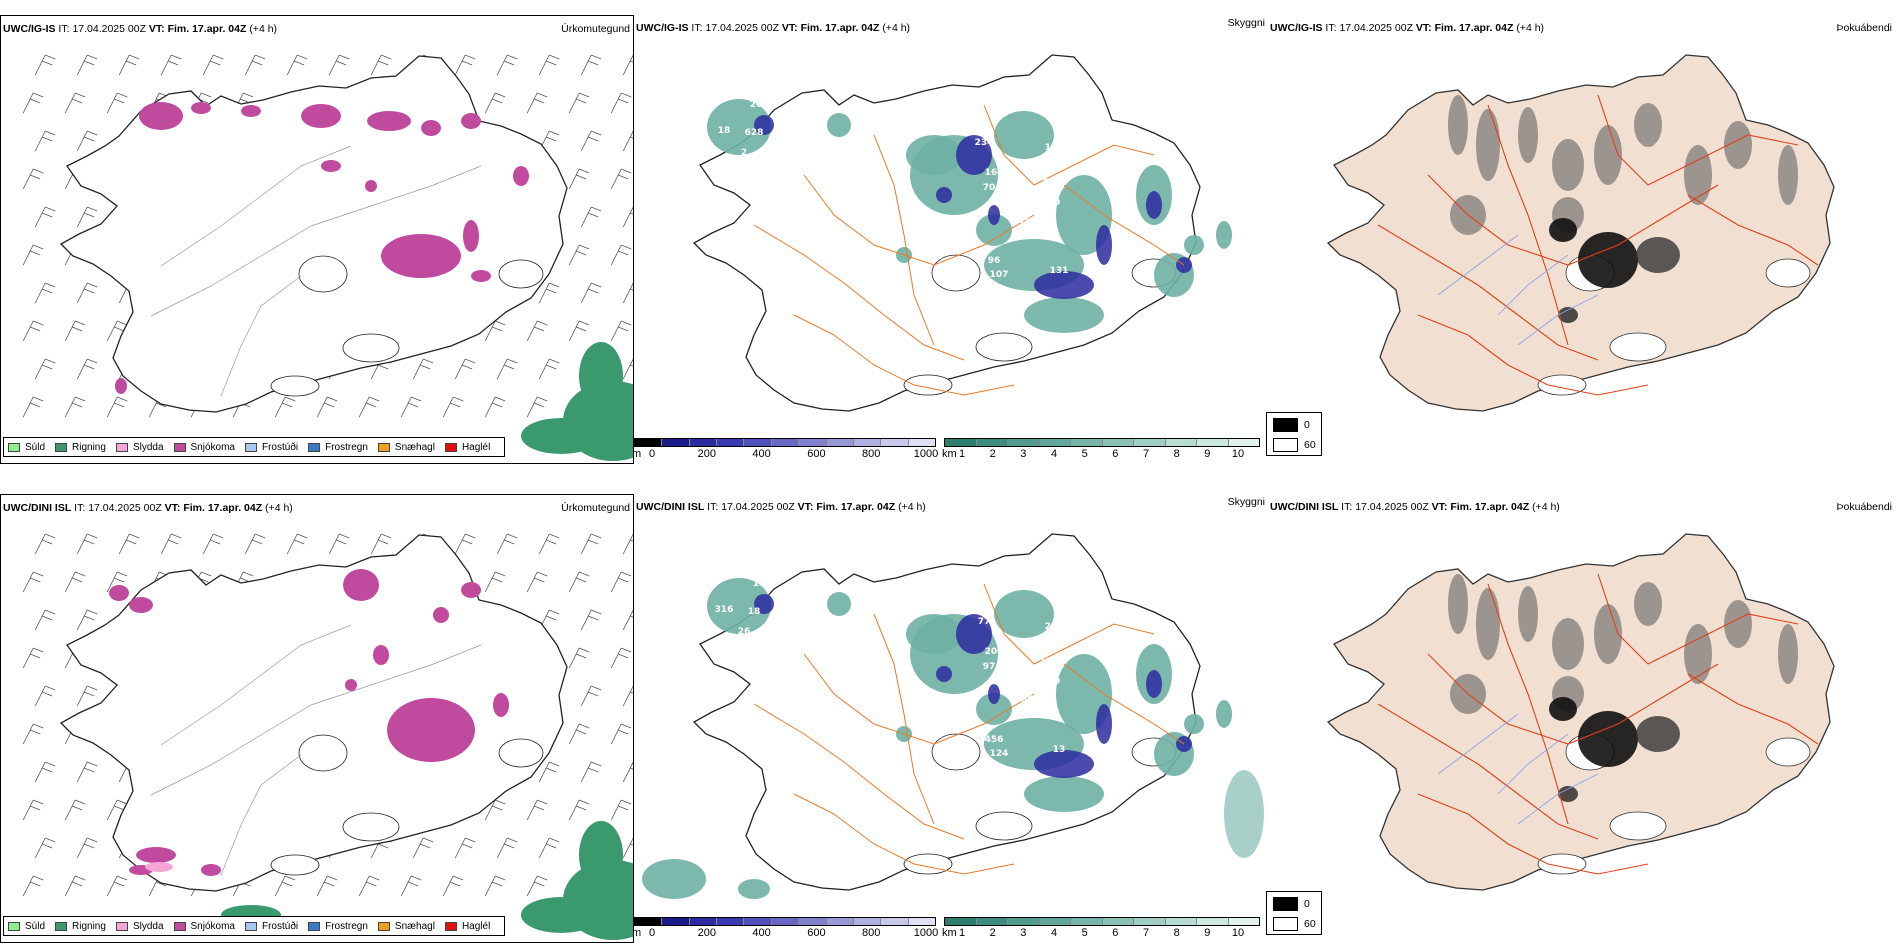 The width and height of the screenshot is (1900, 950). I want to click on legend-label: Rigning, so click(89, 926).